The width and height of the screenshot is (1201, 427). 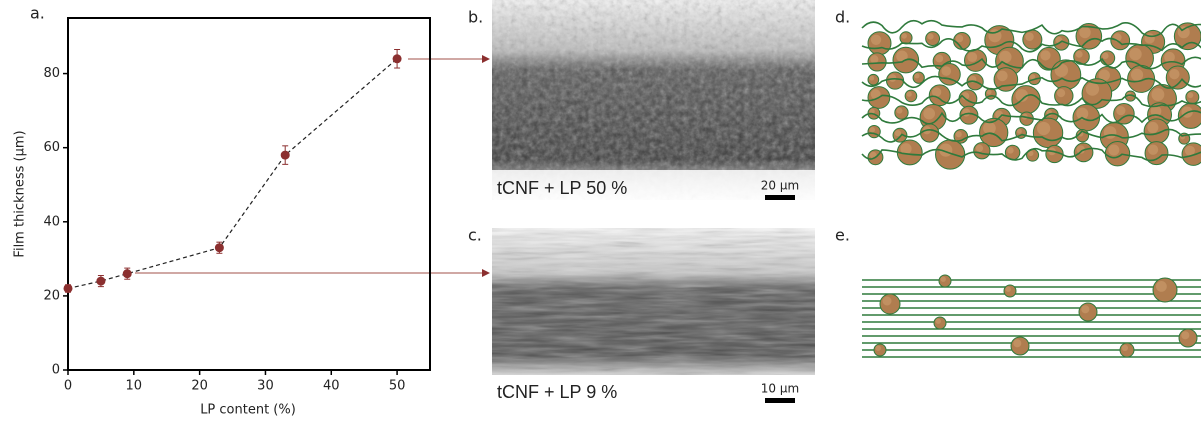 What do you see at coordinates (1031, 94) in the screenshot?
I see `diagram-d` at bounding box center [1031, 94].